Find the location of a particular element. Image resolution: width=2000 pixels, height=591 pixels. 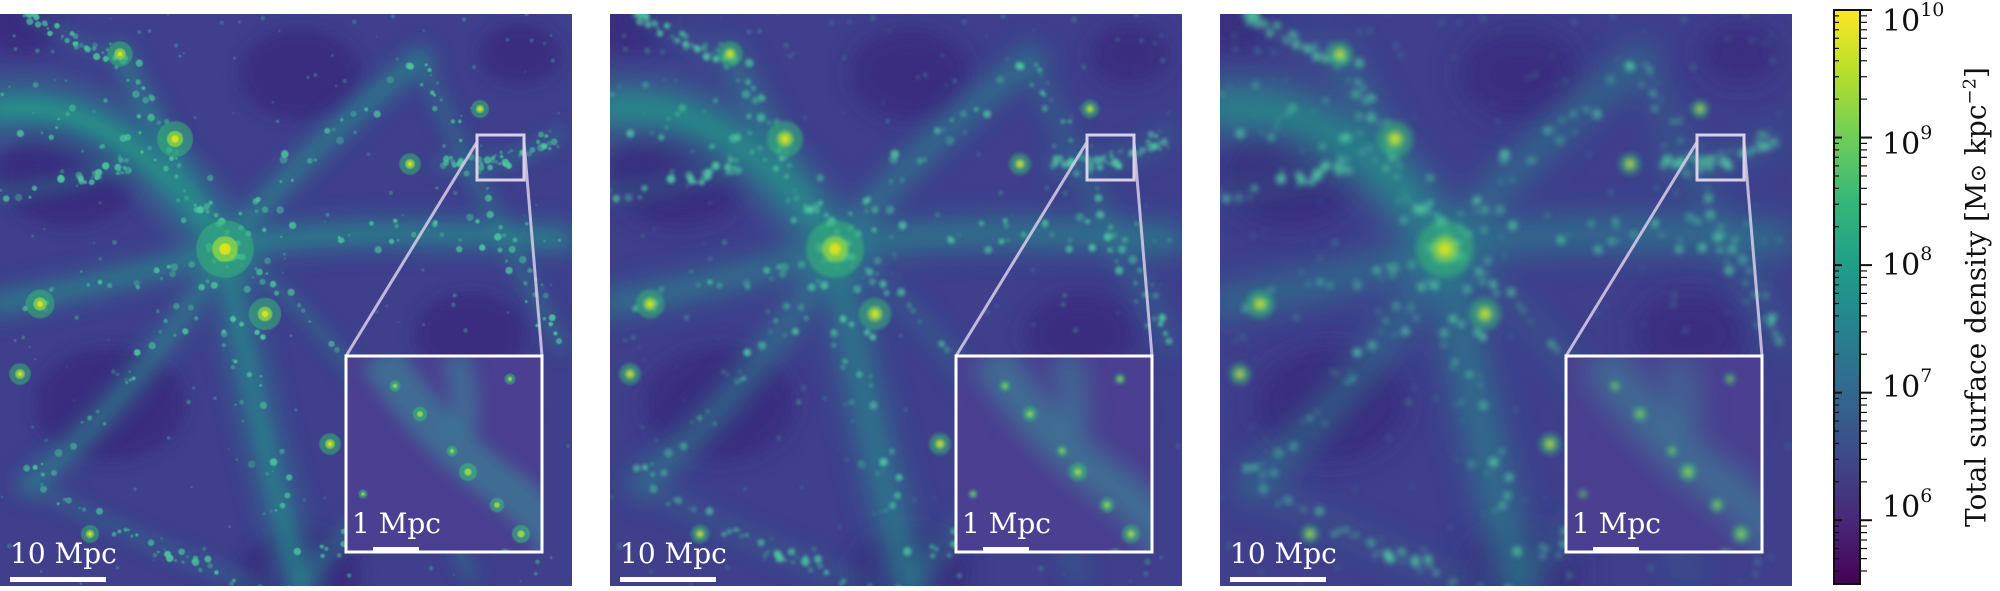

colorbar-tick-label: 10⁹ is located at coordinates (1907, 142).